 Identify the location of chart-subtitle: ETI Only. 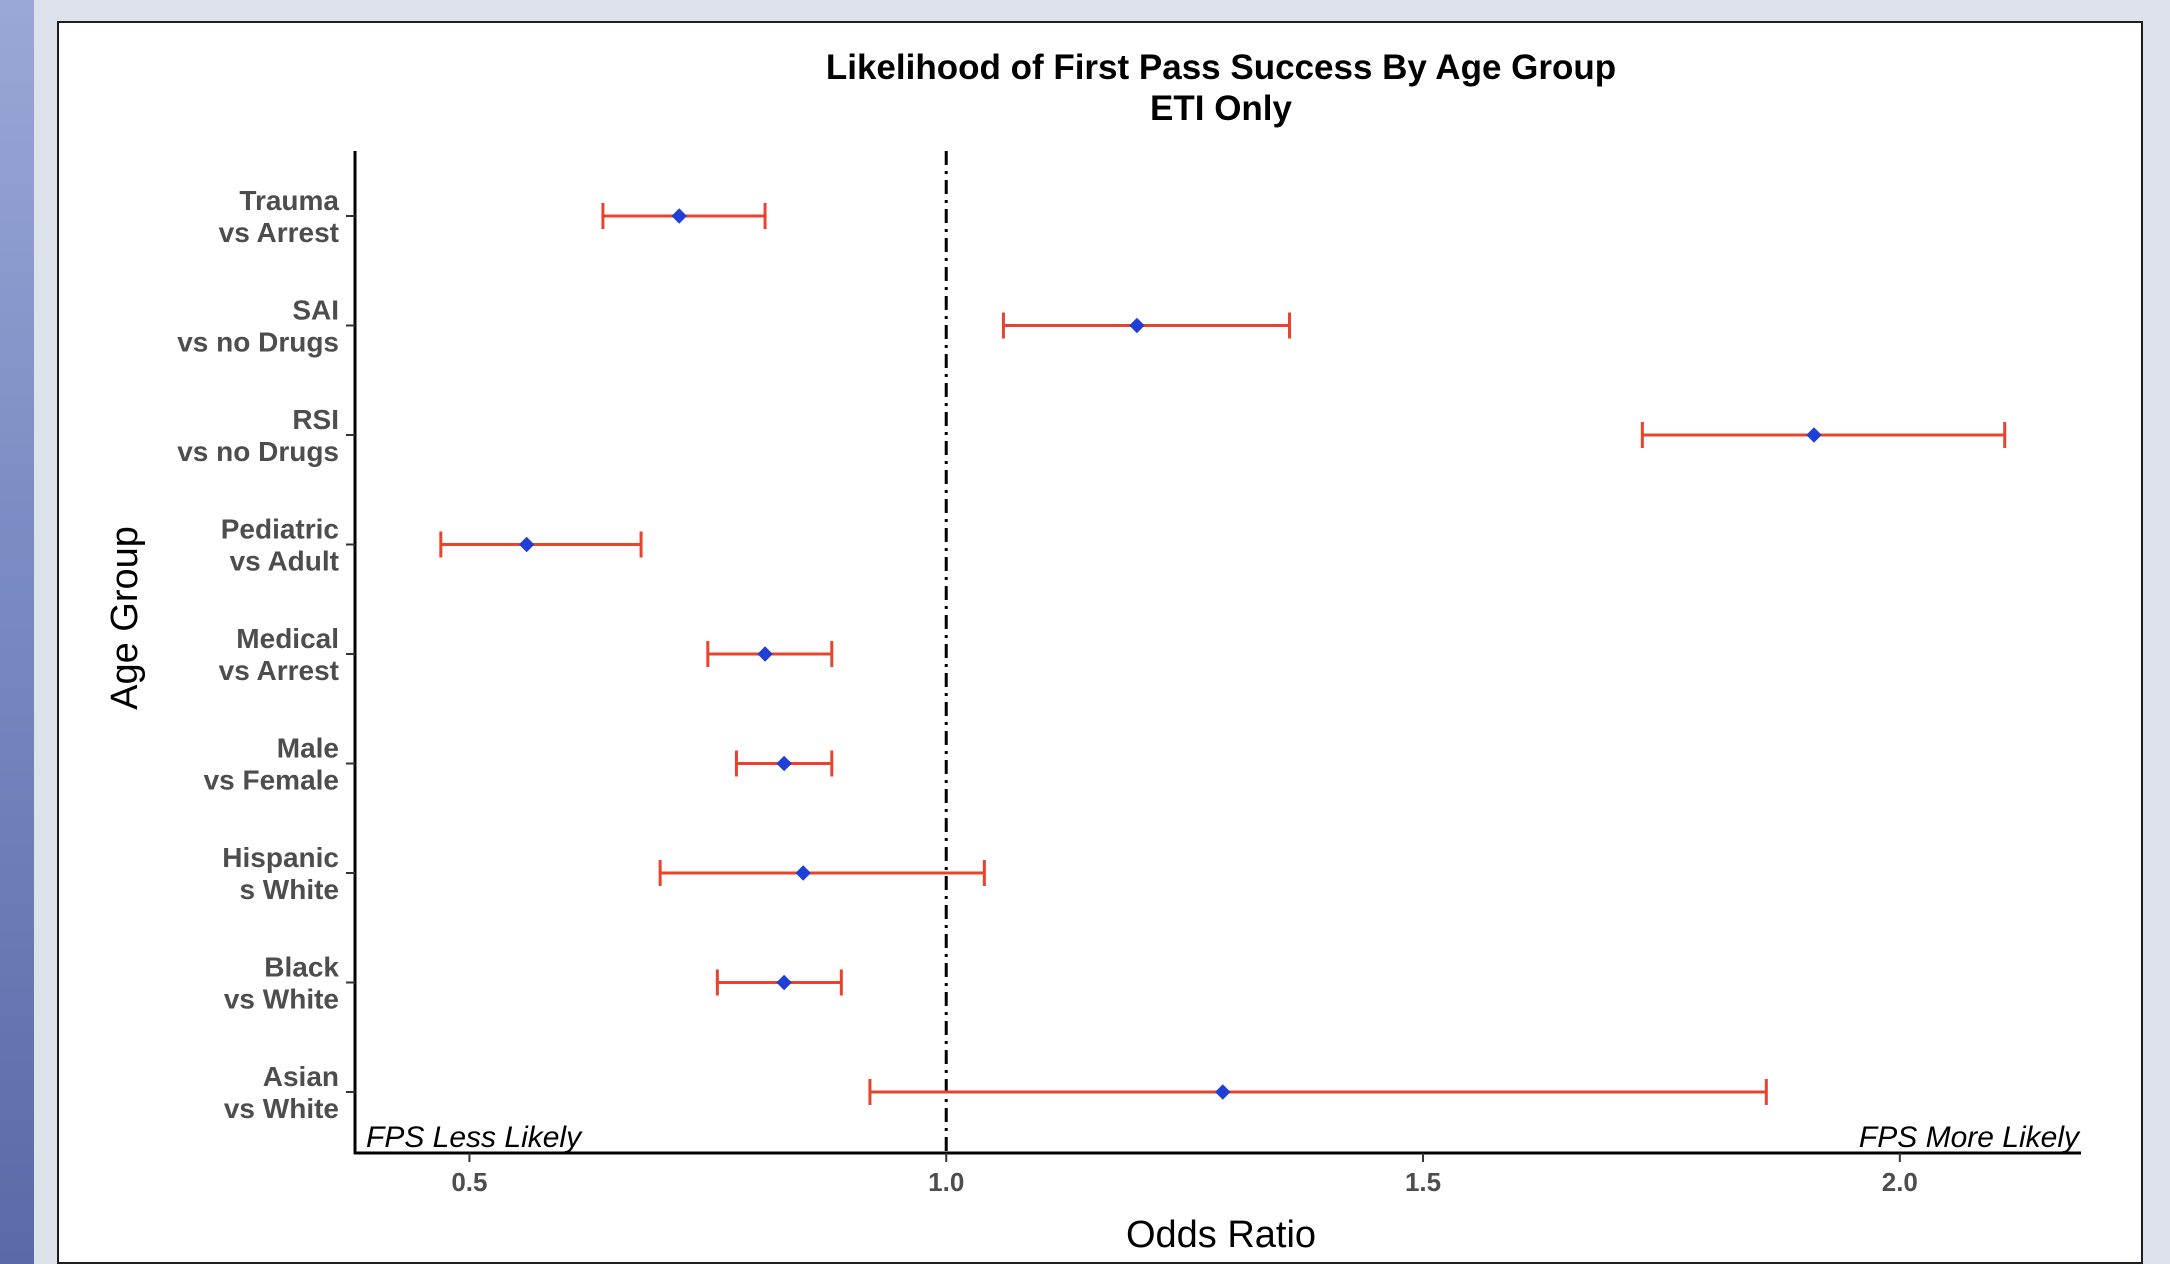
(1221, 108).